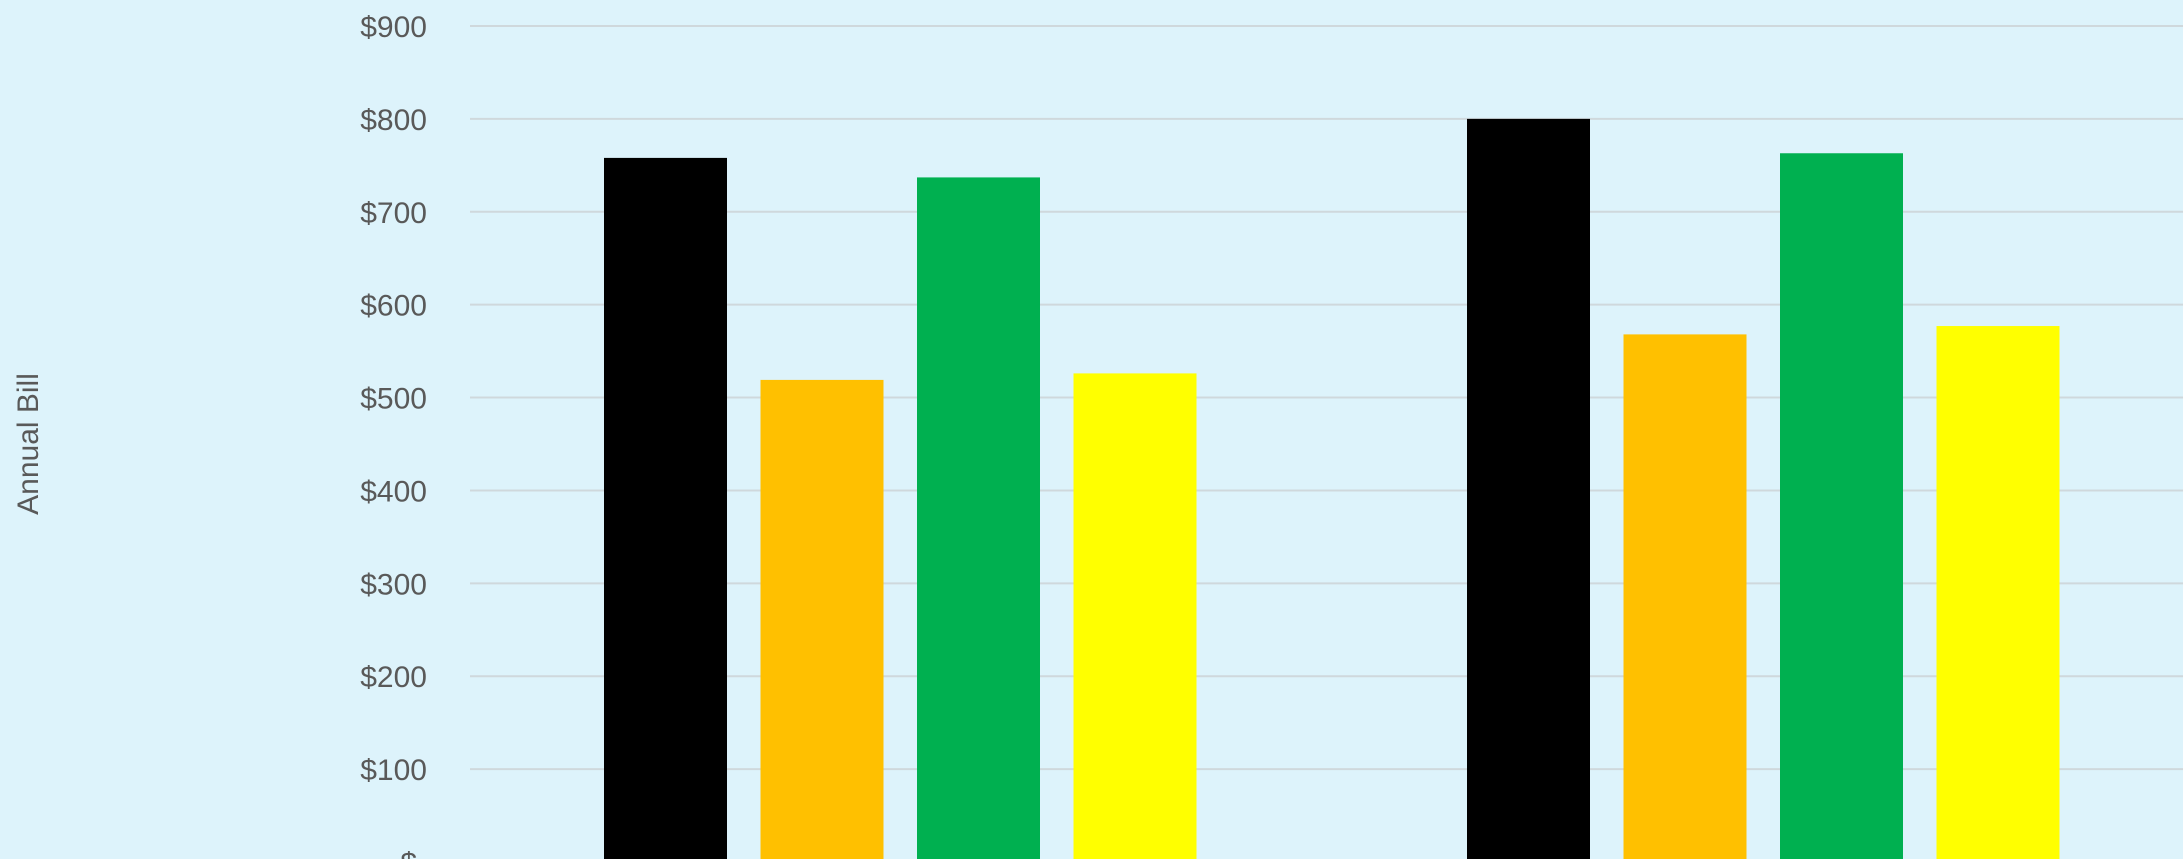  I want to click on y-tick-label: $400, so click(393, 491).